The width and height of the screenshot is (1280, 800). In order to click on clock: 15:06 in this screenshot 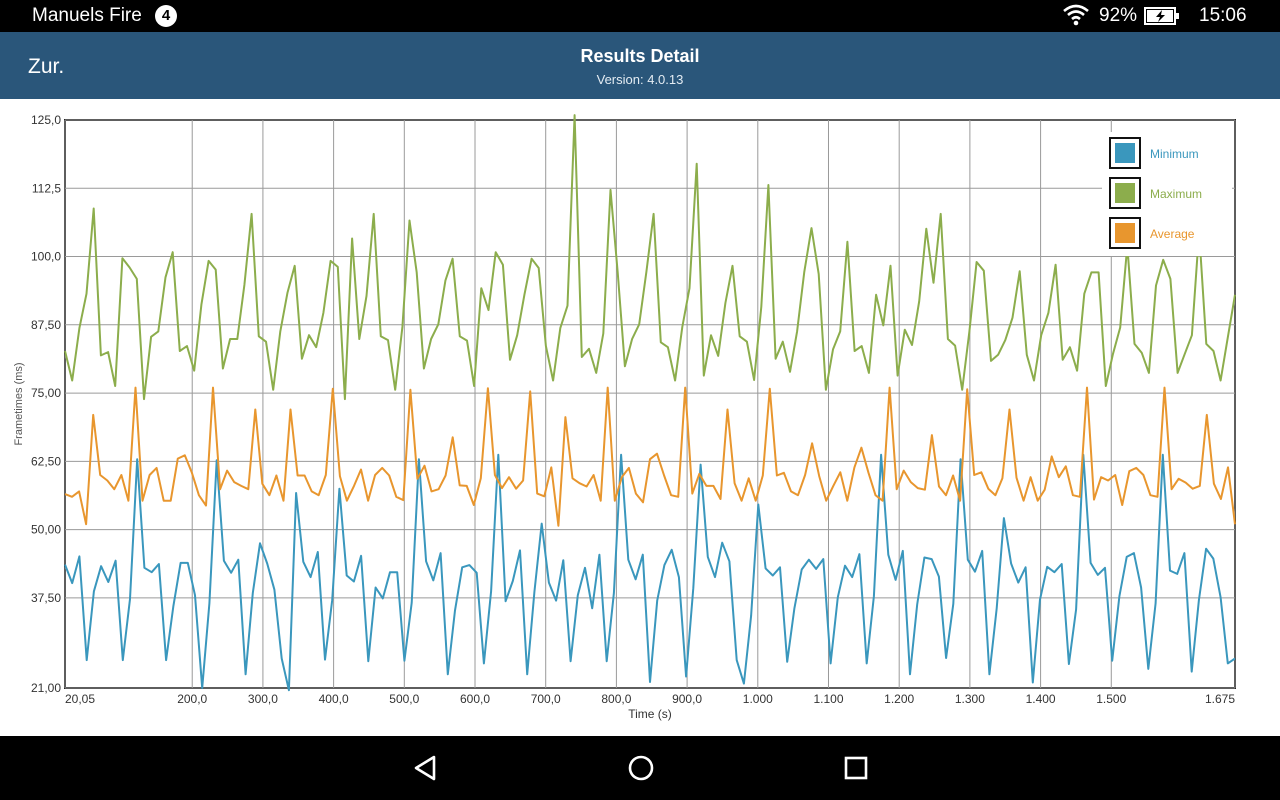, I will do `click(1223, 15)`.